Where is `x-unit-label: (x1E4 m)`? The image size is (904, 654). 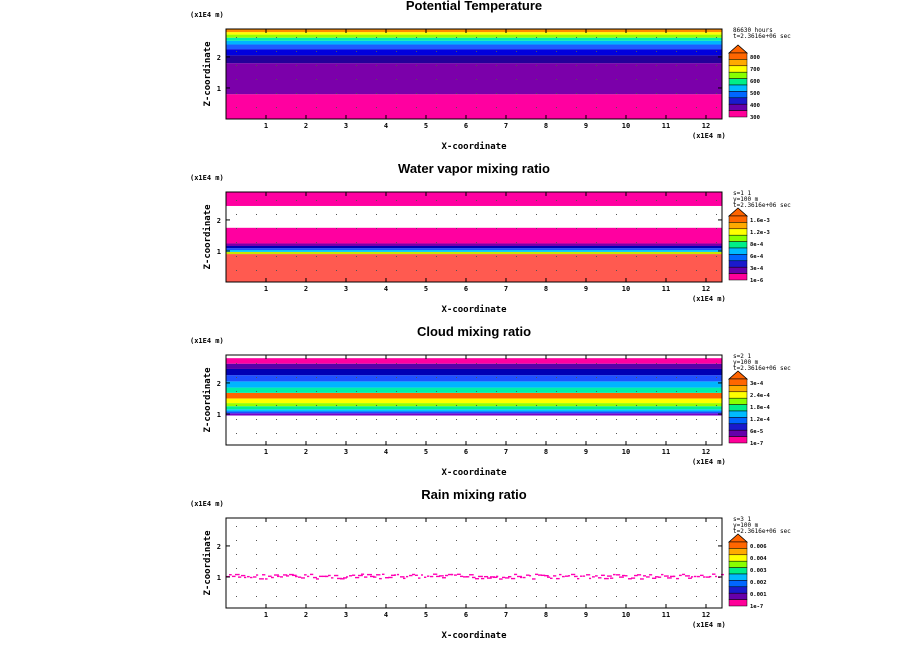
x-unit-label: (x1E4 m) is located at coordinates (709, 136).